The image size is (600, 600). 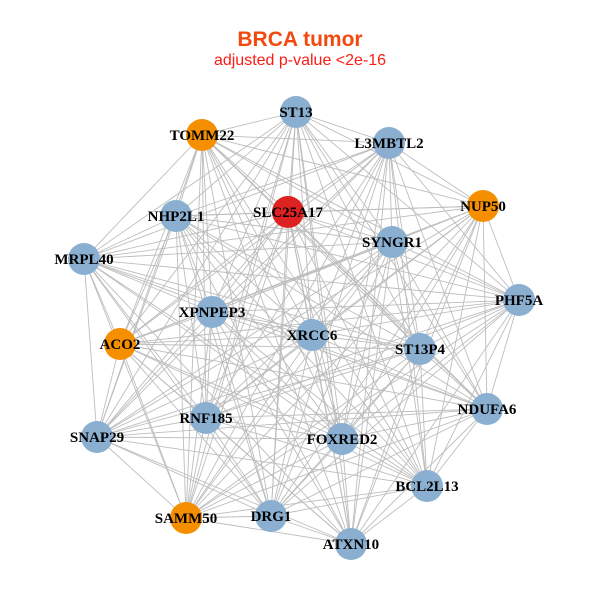 I want to click on node-circle-xrcc6, so click(x=312, y=335).